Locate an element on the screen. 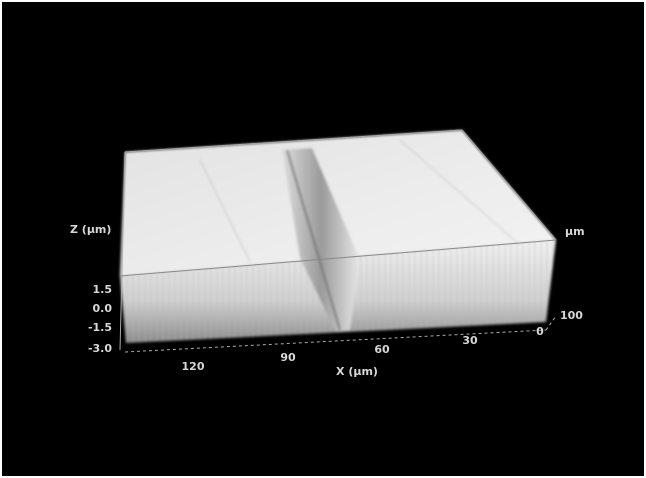 The width and height of the screenshot is (646, 478). groove-edge is located at coordinates (313, 240).